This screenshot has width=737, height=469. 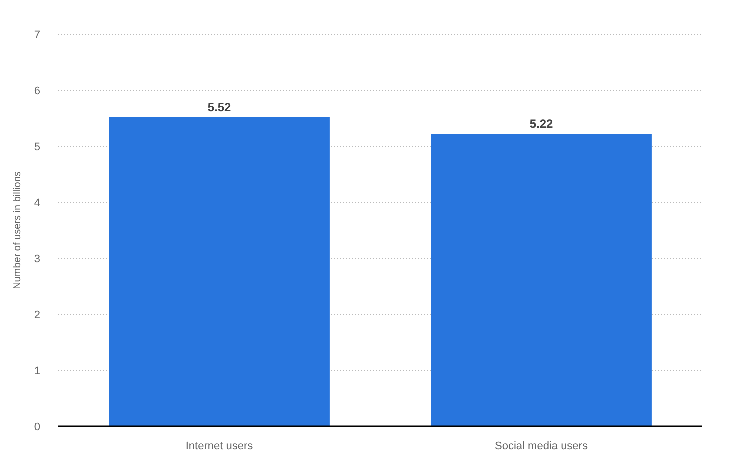 What do you see at coordinates (37, 92) in the screenshot?
I see `y-tick-label: 6` at bounding box center [37, 92].